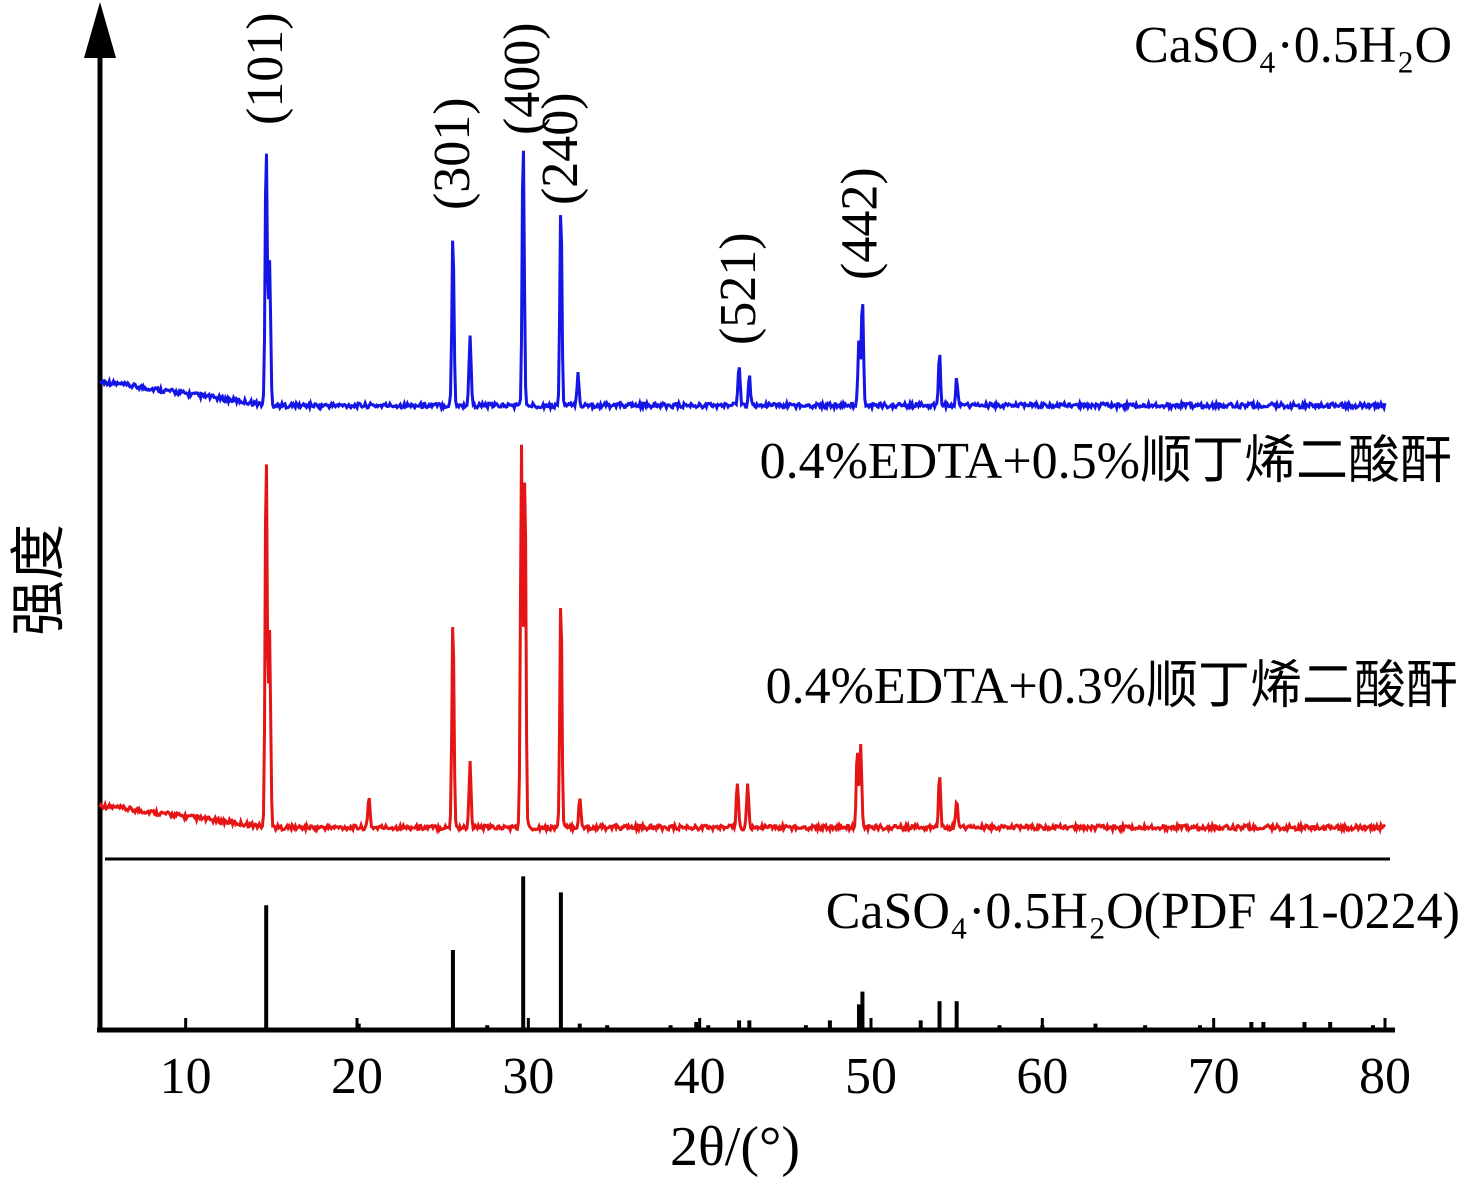 This screenshot has height=1181, width=1465. What do you see at coordinates (871, 1076) in the screenshot?
I see `x-tick-label: 50` at bounding box center [871, 1076].